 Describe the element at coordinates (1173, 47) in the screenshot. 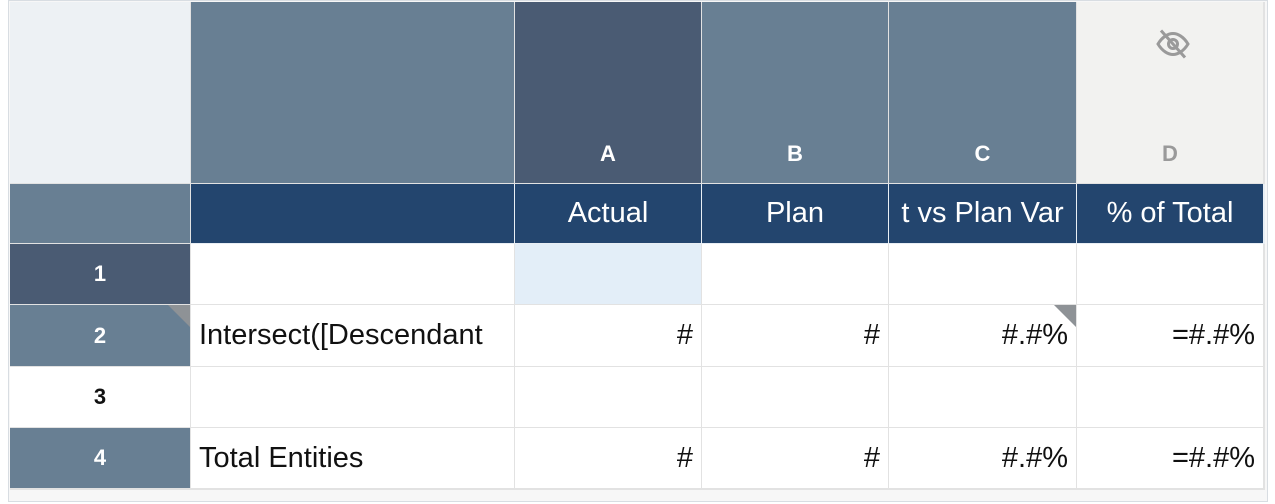

I see `eye-slash-icon` at that location.